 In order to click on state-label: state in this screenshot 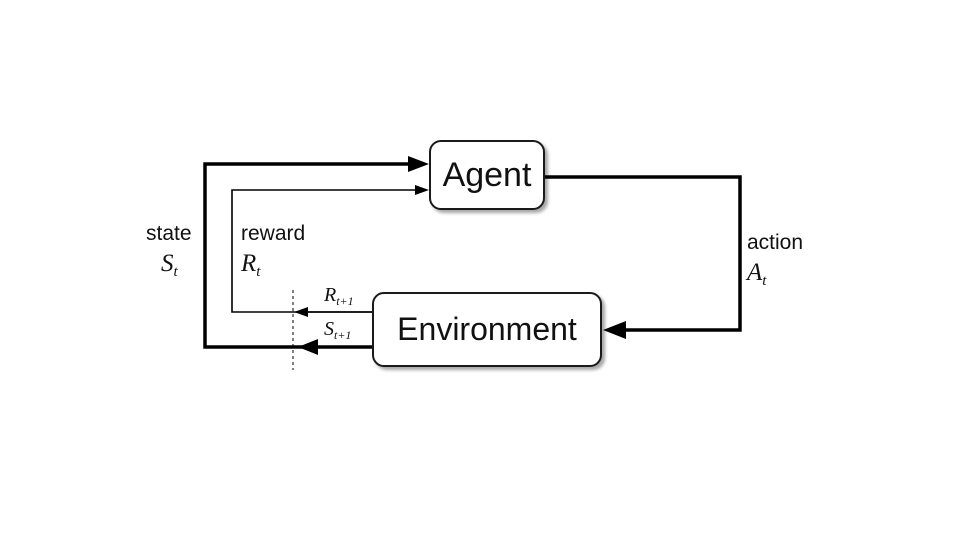, I will do `click(169, 233)`.